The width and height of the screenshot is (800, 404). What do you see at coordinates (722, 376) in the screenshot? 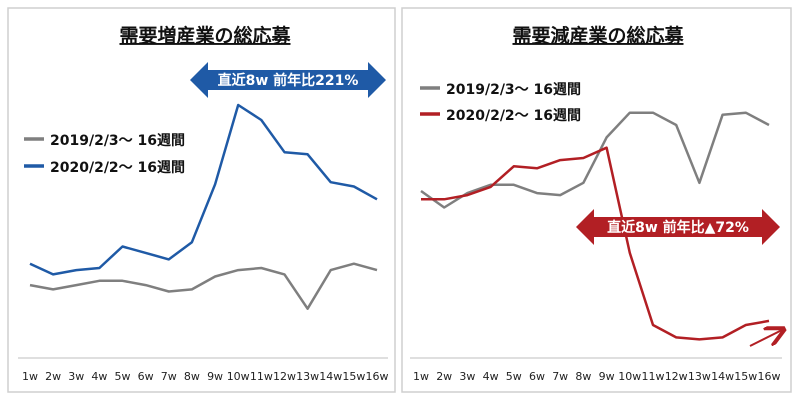
I see `right-tick-label-14w: 14w` at bounding box center [722, 376].